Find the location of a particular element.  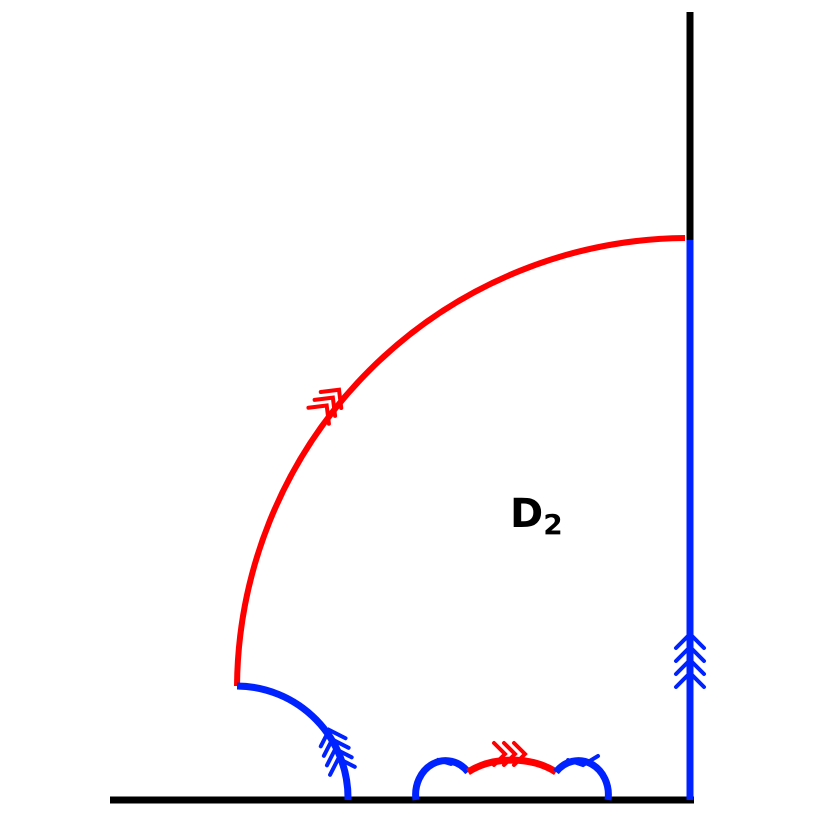

region-label: D2 is located at coordinates (536, 516).